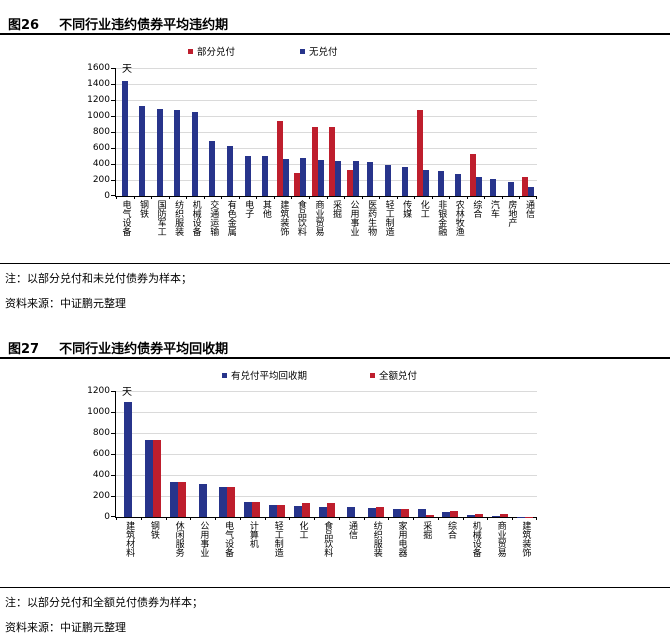 This screenshot has width=670, height=634. Describe the element at coordinates (406, 209) in the screenshot. I see `x-axis-label: 传媒` at that location.